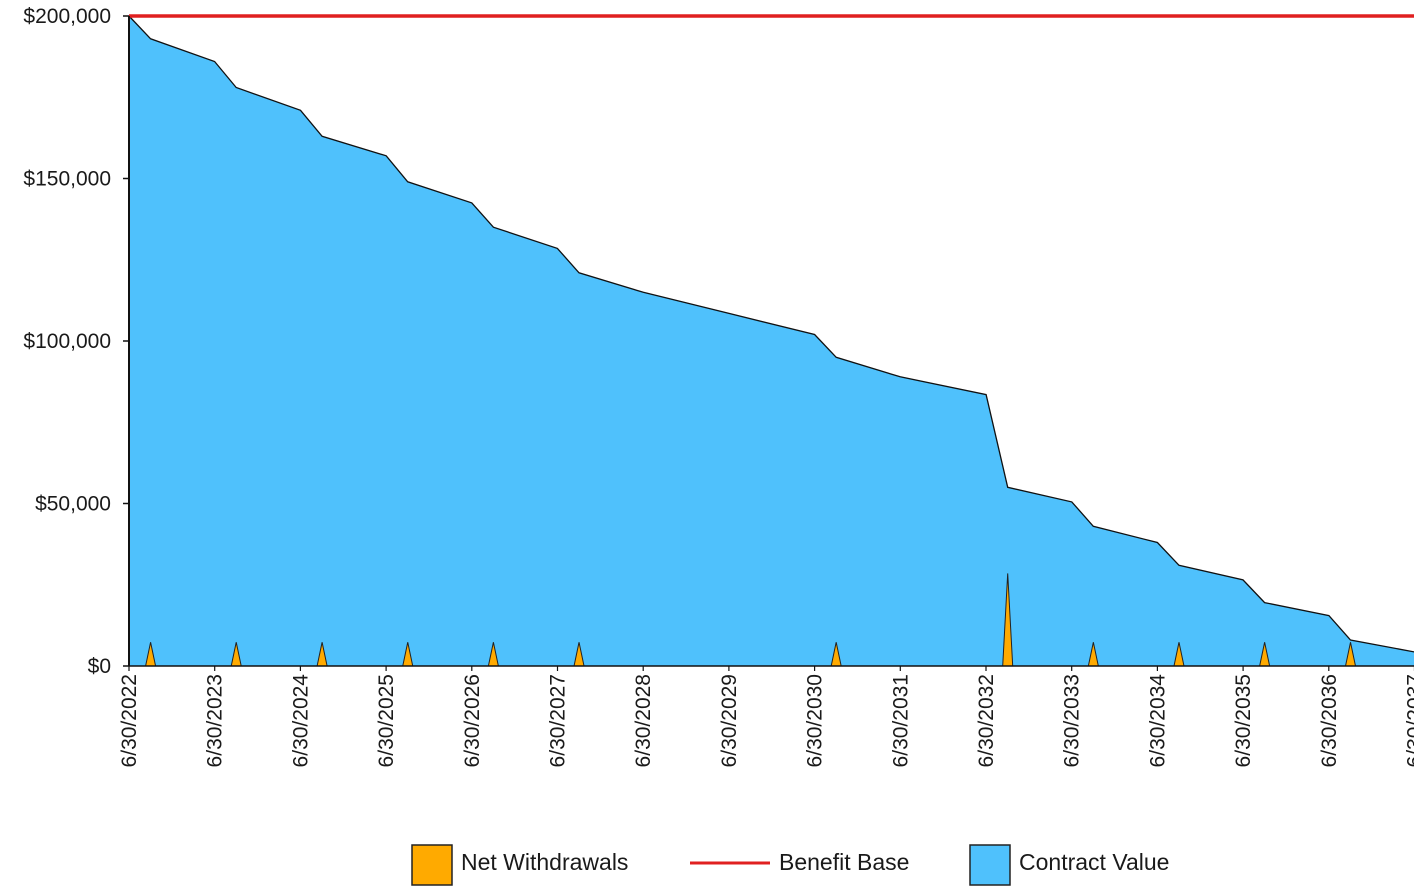  Describe the element at coordinates (900, 720) in the screenshot. I see `x-tick-label-6-30-2031: 6/30/2031` at that location.